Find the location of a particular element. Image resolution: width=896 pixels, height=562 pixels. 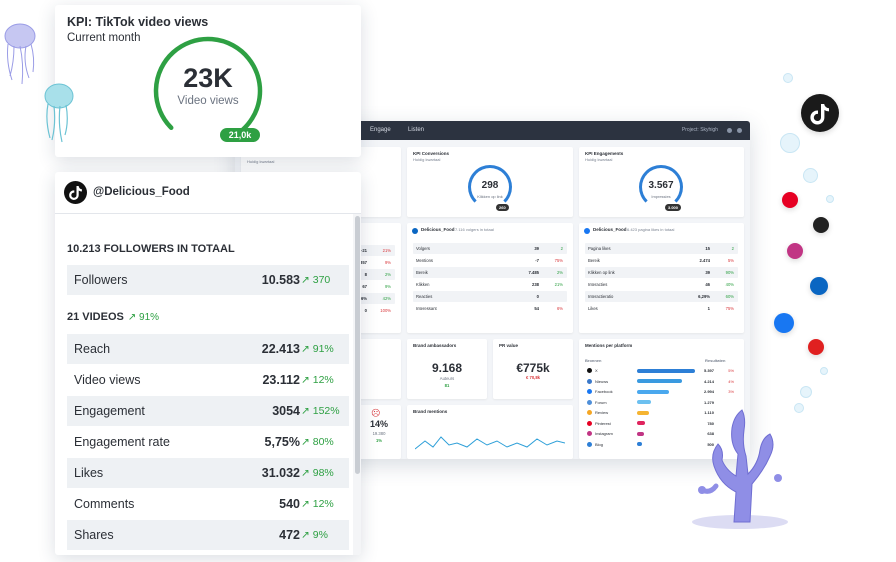

kpi-title: KPI: TikTok video views is located at coordinates (138, 22).